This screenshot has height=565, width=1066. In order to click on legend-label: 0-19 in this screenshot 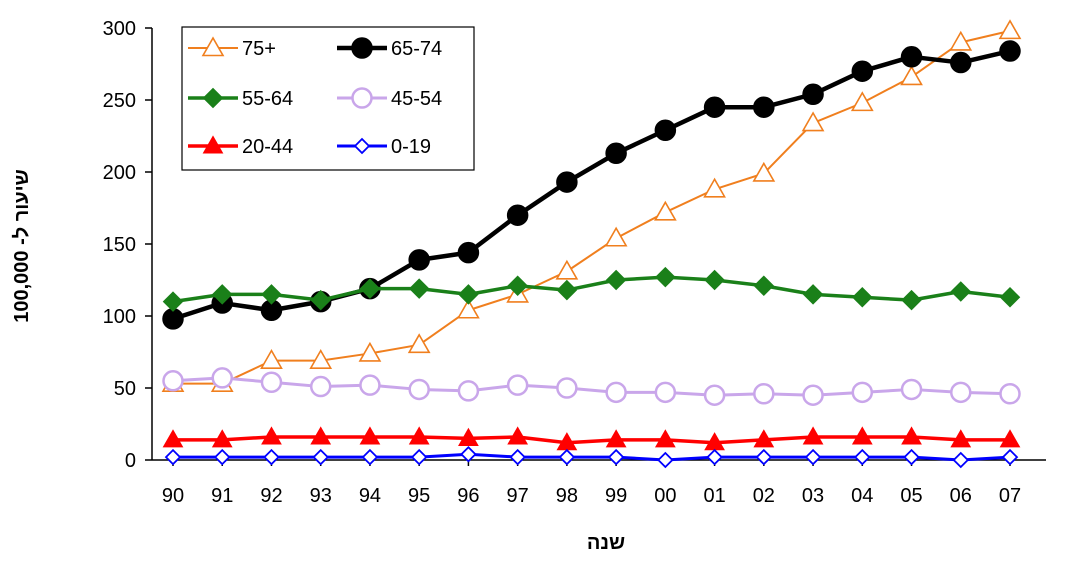, I will do `click(411, 147)`.